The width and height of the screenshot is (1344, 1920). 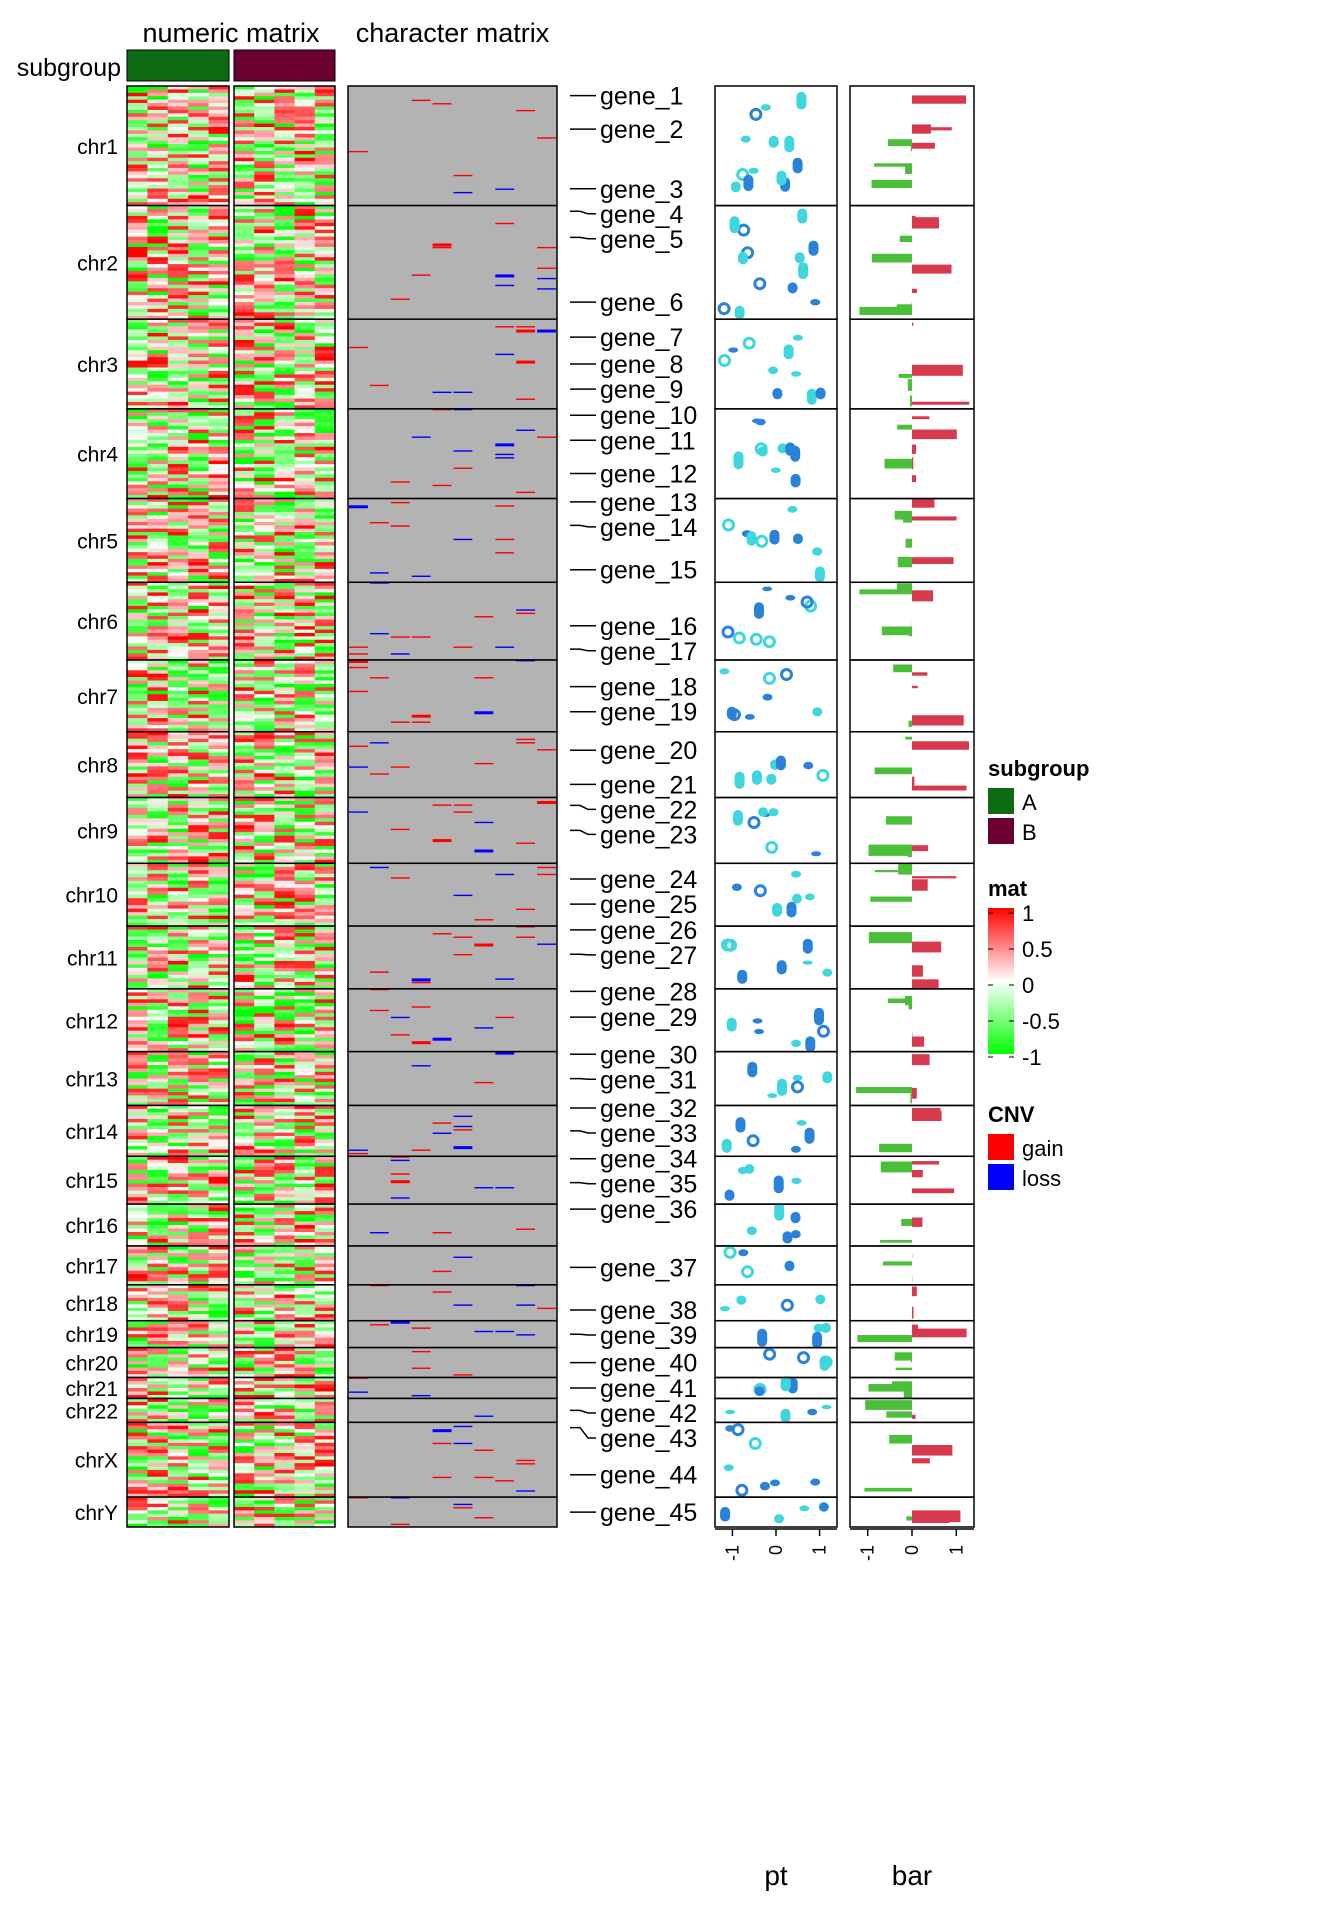 I want to click on cnv-call, so click(x=463, y=1508).